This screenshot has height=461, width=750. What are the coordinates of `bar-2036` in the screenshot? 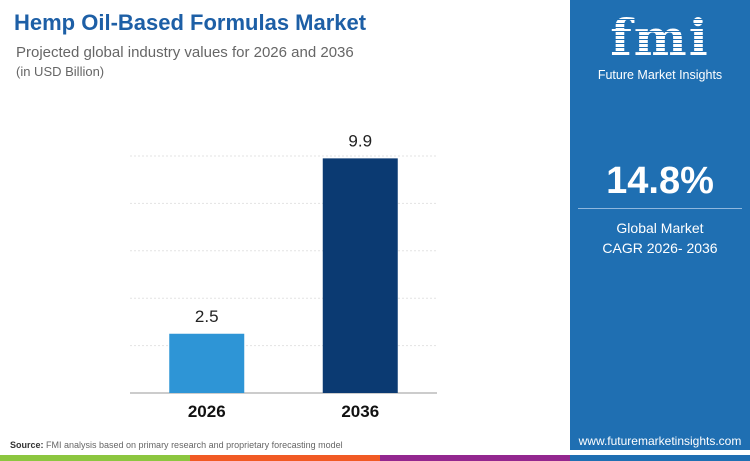 It's located at (360, 275).